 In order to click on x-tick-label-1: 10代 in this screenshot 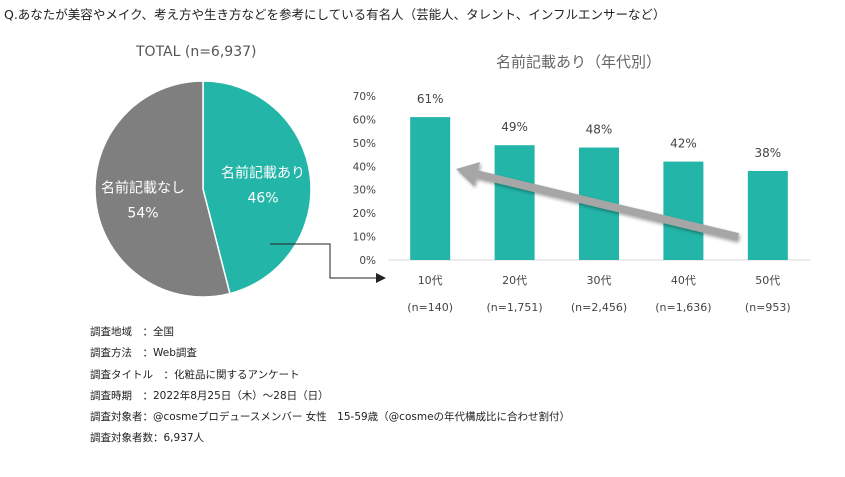, I will do `click(430, 280)`.